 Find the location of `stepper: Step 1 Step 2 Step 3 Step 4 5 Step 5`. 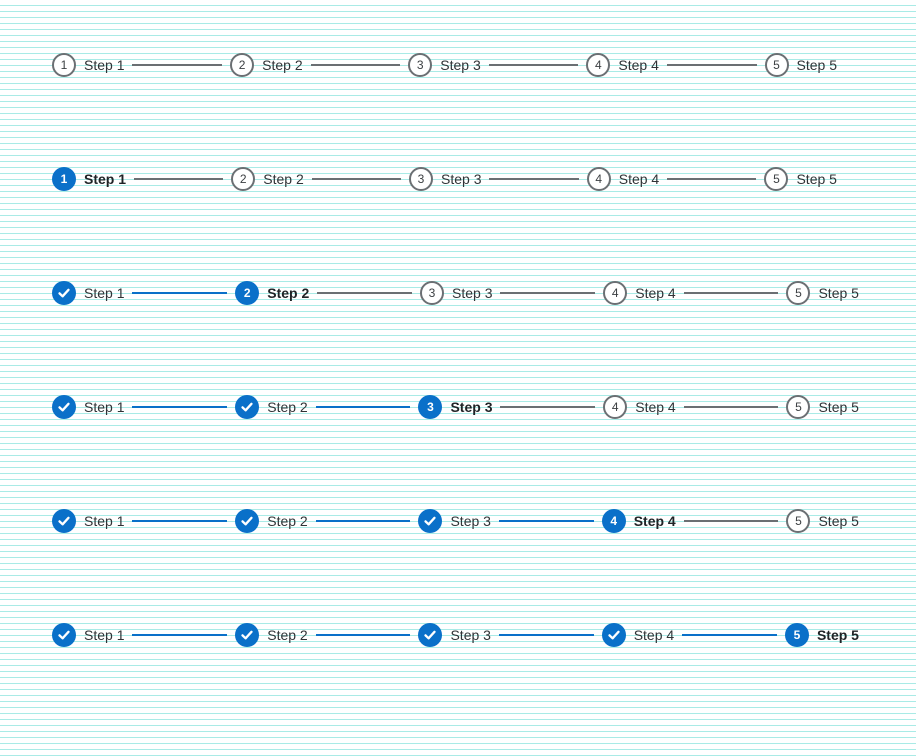

stepper: Step 1 Step 2 Step 3 Step 4 5 Step 5 is located at coordinates (455, 635).